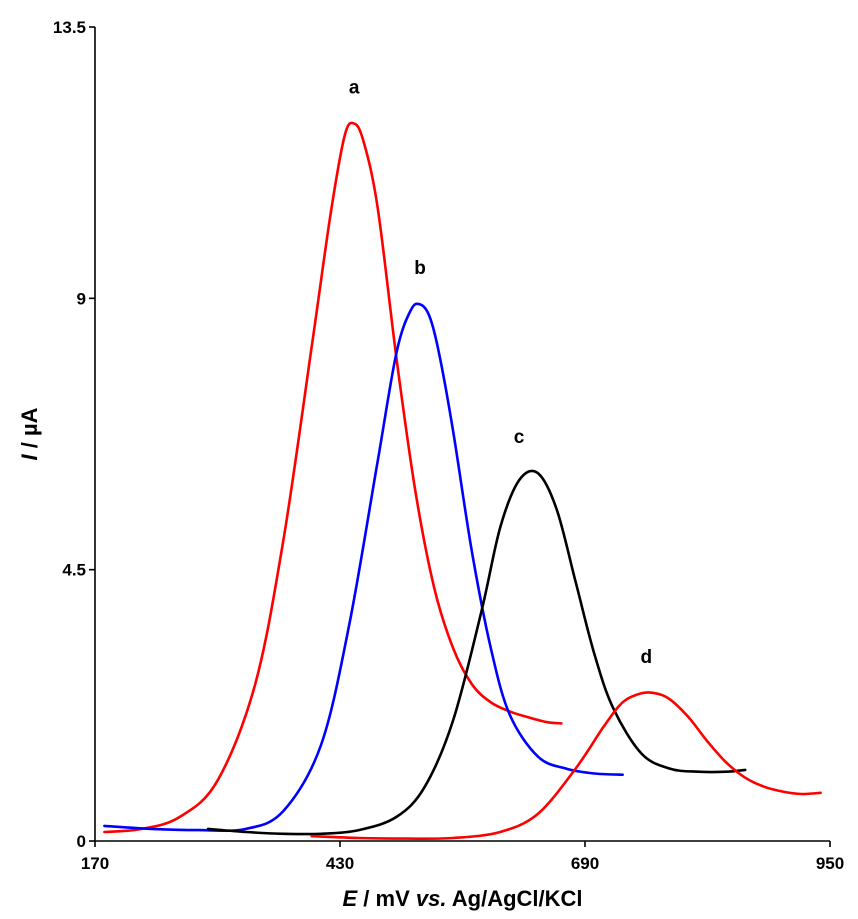  I want to click on y-tick-label: 4.5, so click(74, 570).